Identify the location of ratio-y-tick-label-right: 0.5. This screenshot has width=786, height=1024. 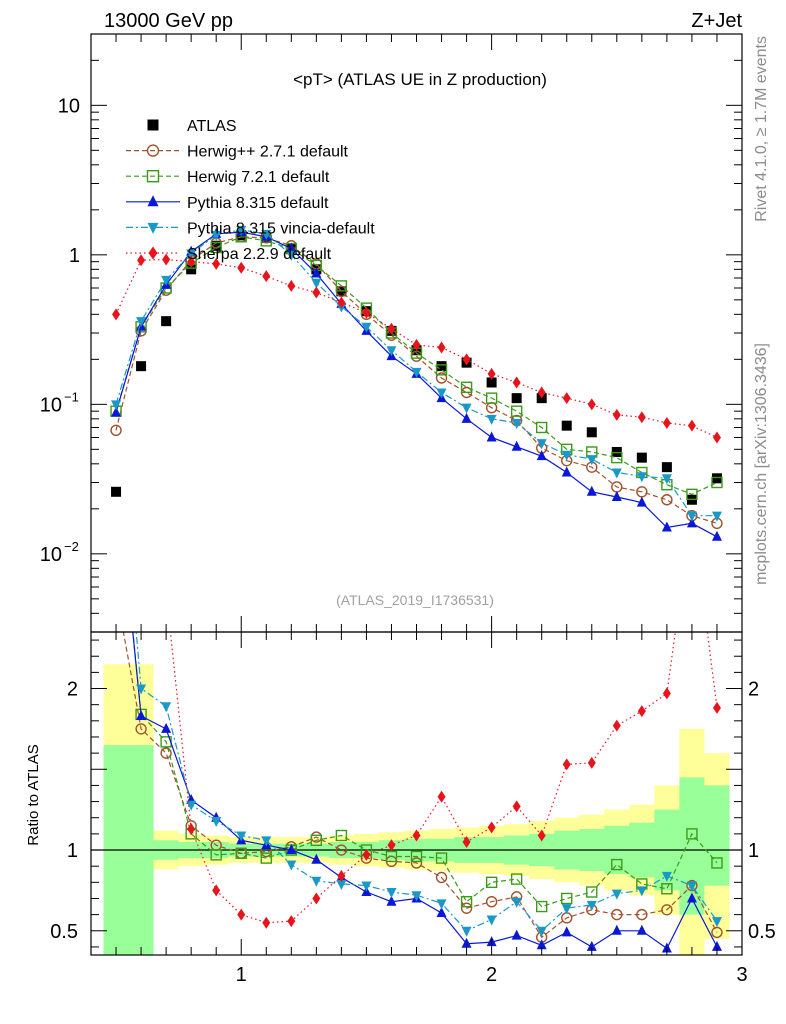
(762, 932).